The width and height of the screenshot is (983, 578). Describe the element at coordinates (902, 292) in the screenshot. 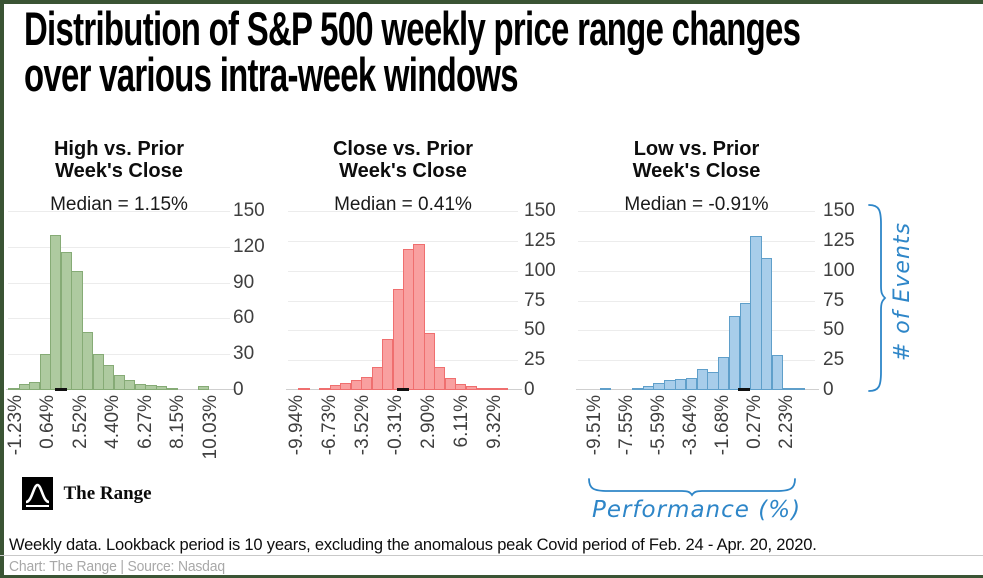

I see `y-axis-annotation: # of Events` at that location.